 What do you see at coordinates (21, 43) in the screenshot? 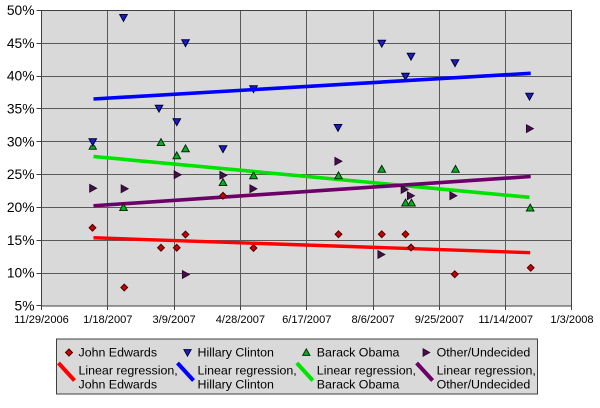
I see `svg-text: 45%` at bounding box center [21, 43].